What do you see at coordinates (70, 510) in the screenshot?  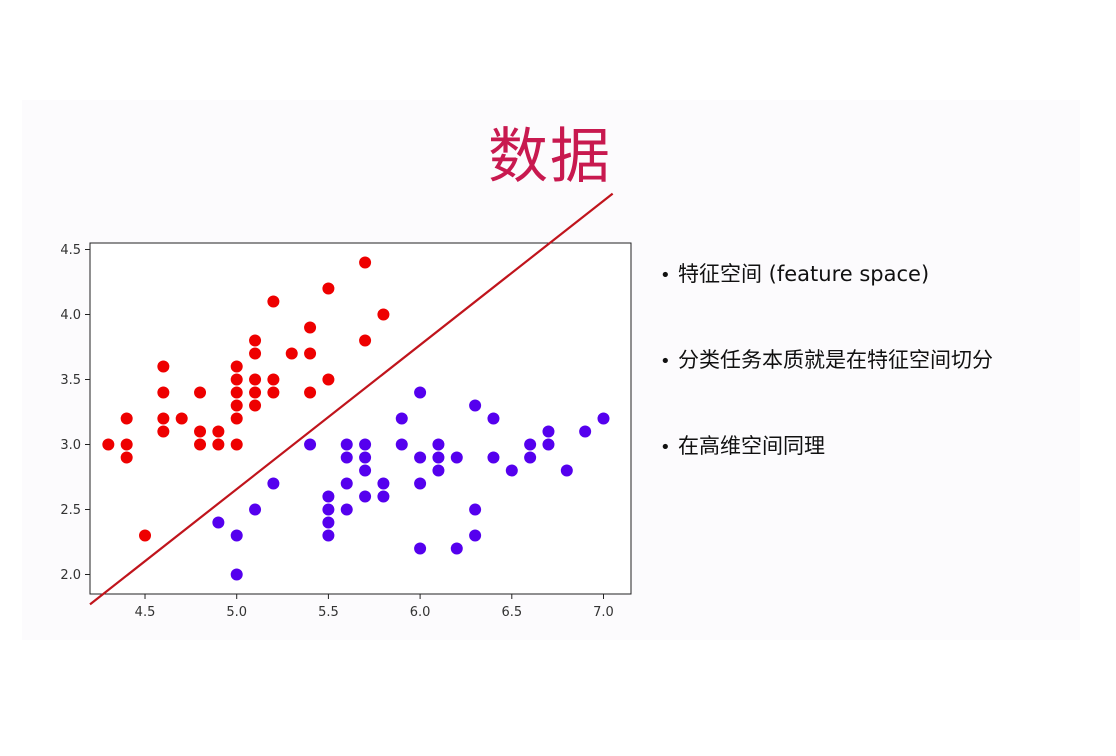 I see `y-tick-label: 2.5` at bounding box center [70, 510].